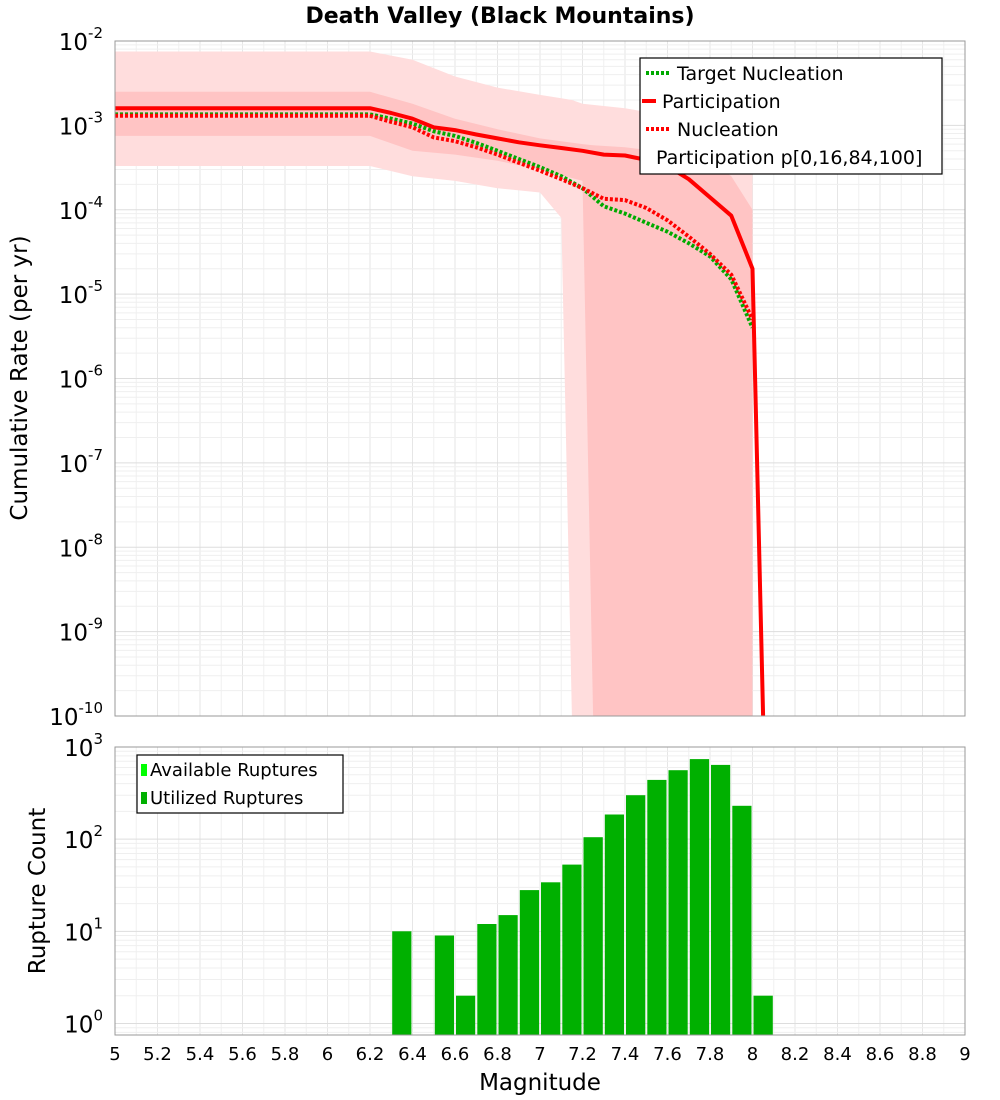  I want to click on top-y-tick-label: 10⁻⁹, so click(81, 631).